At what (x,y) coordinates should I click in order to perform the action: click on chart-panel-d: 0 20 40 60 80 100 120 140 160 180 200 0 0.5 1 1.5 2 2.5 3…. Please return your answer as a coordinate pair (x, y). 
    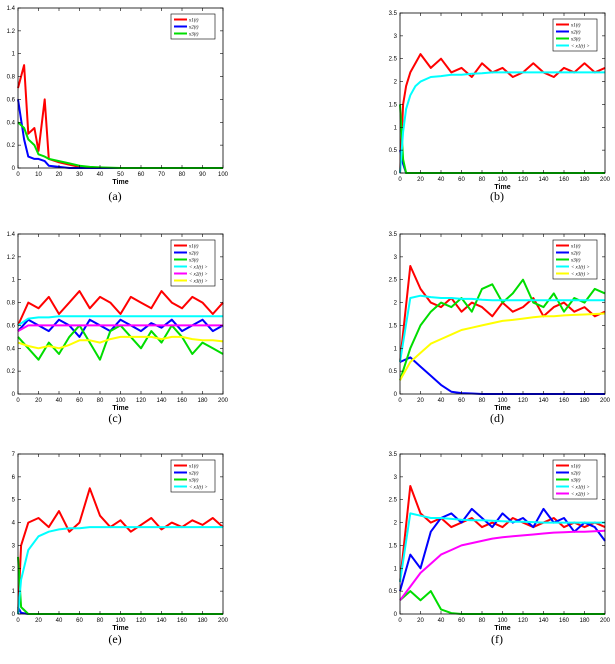
    Looking at the image, I should click on (497, 336).